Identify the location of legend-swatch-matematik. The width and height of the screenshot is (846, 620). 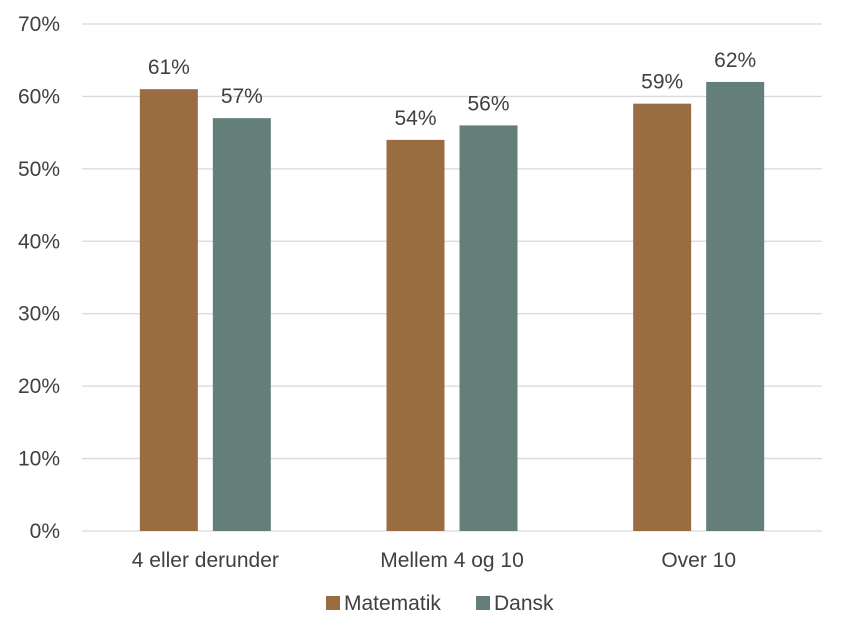
(333, 603).